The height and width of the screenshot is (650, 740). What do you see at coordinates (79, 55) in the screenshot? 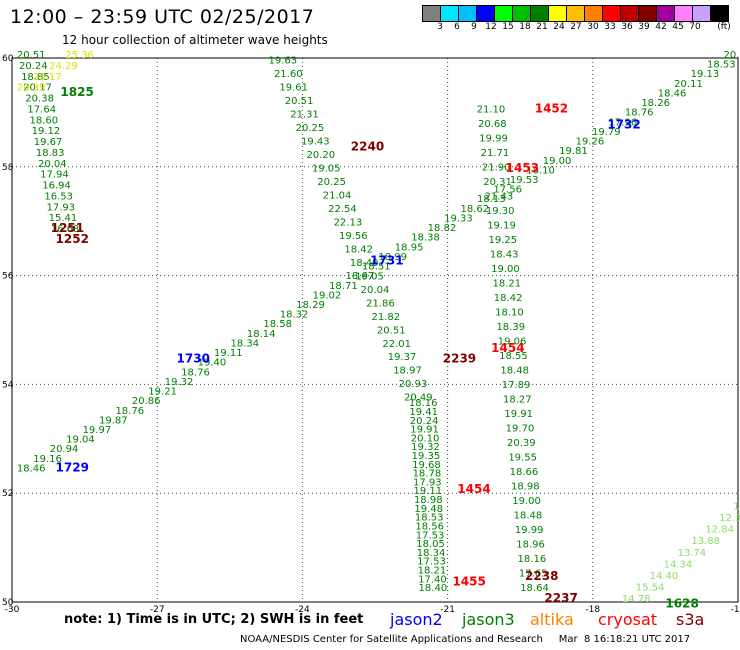
I see `wave-height-value: 25.36` at bounding box center [79, 55].